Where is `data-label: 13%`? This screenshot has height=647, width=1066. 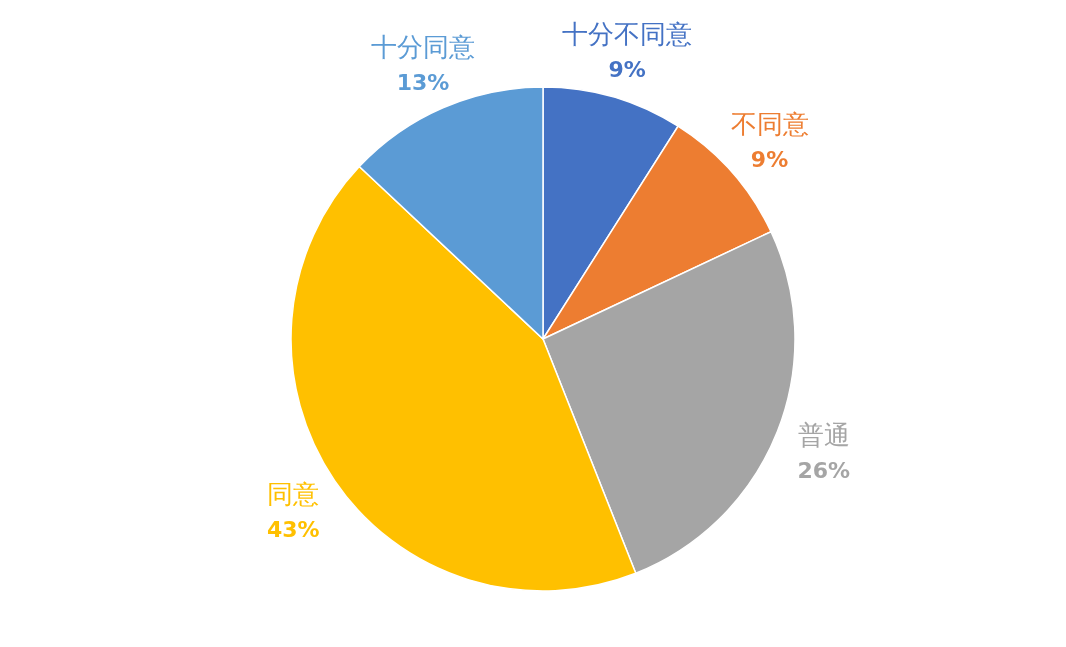
data-label: 13% is located at coordinates (423, 82).